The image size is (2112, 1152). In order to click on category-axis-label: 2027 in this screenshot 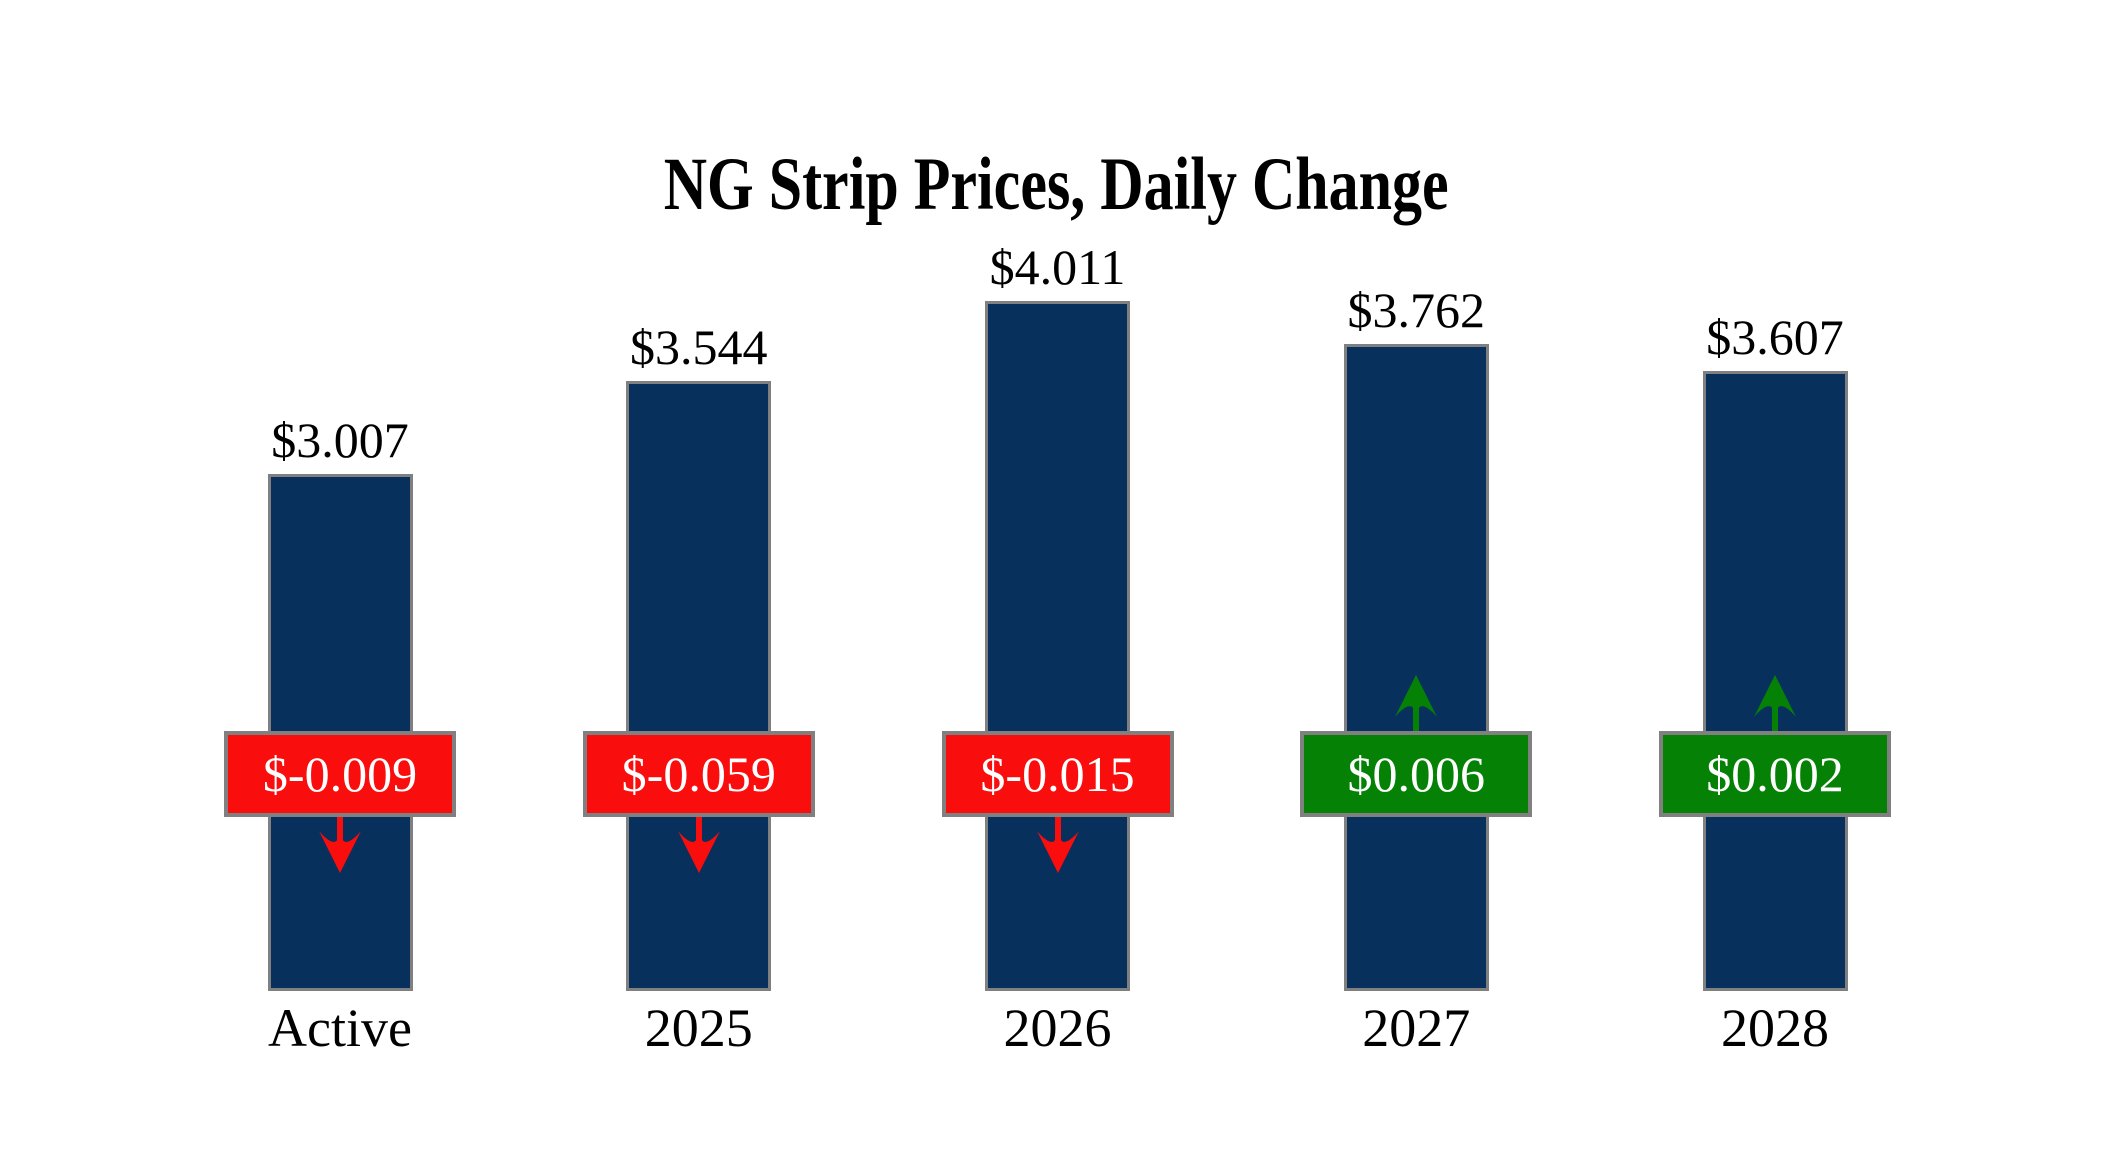, I will do `click(1416, 1028)`.